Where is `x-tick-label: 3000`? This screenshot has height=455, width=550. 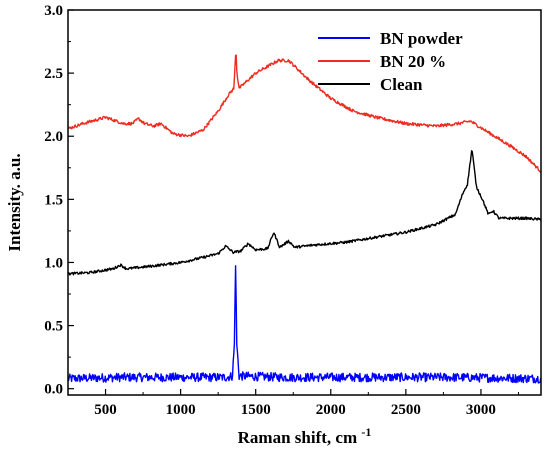 x-tick-label: 3000 is located at coordinates (481, 410).